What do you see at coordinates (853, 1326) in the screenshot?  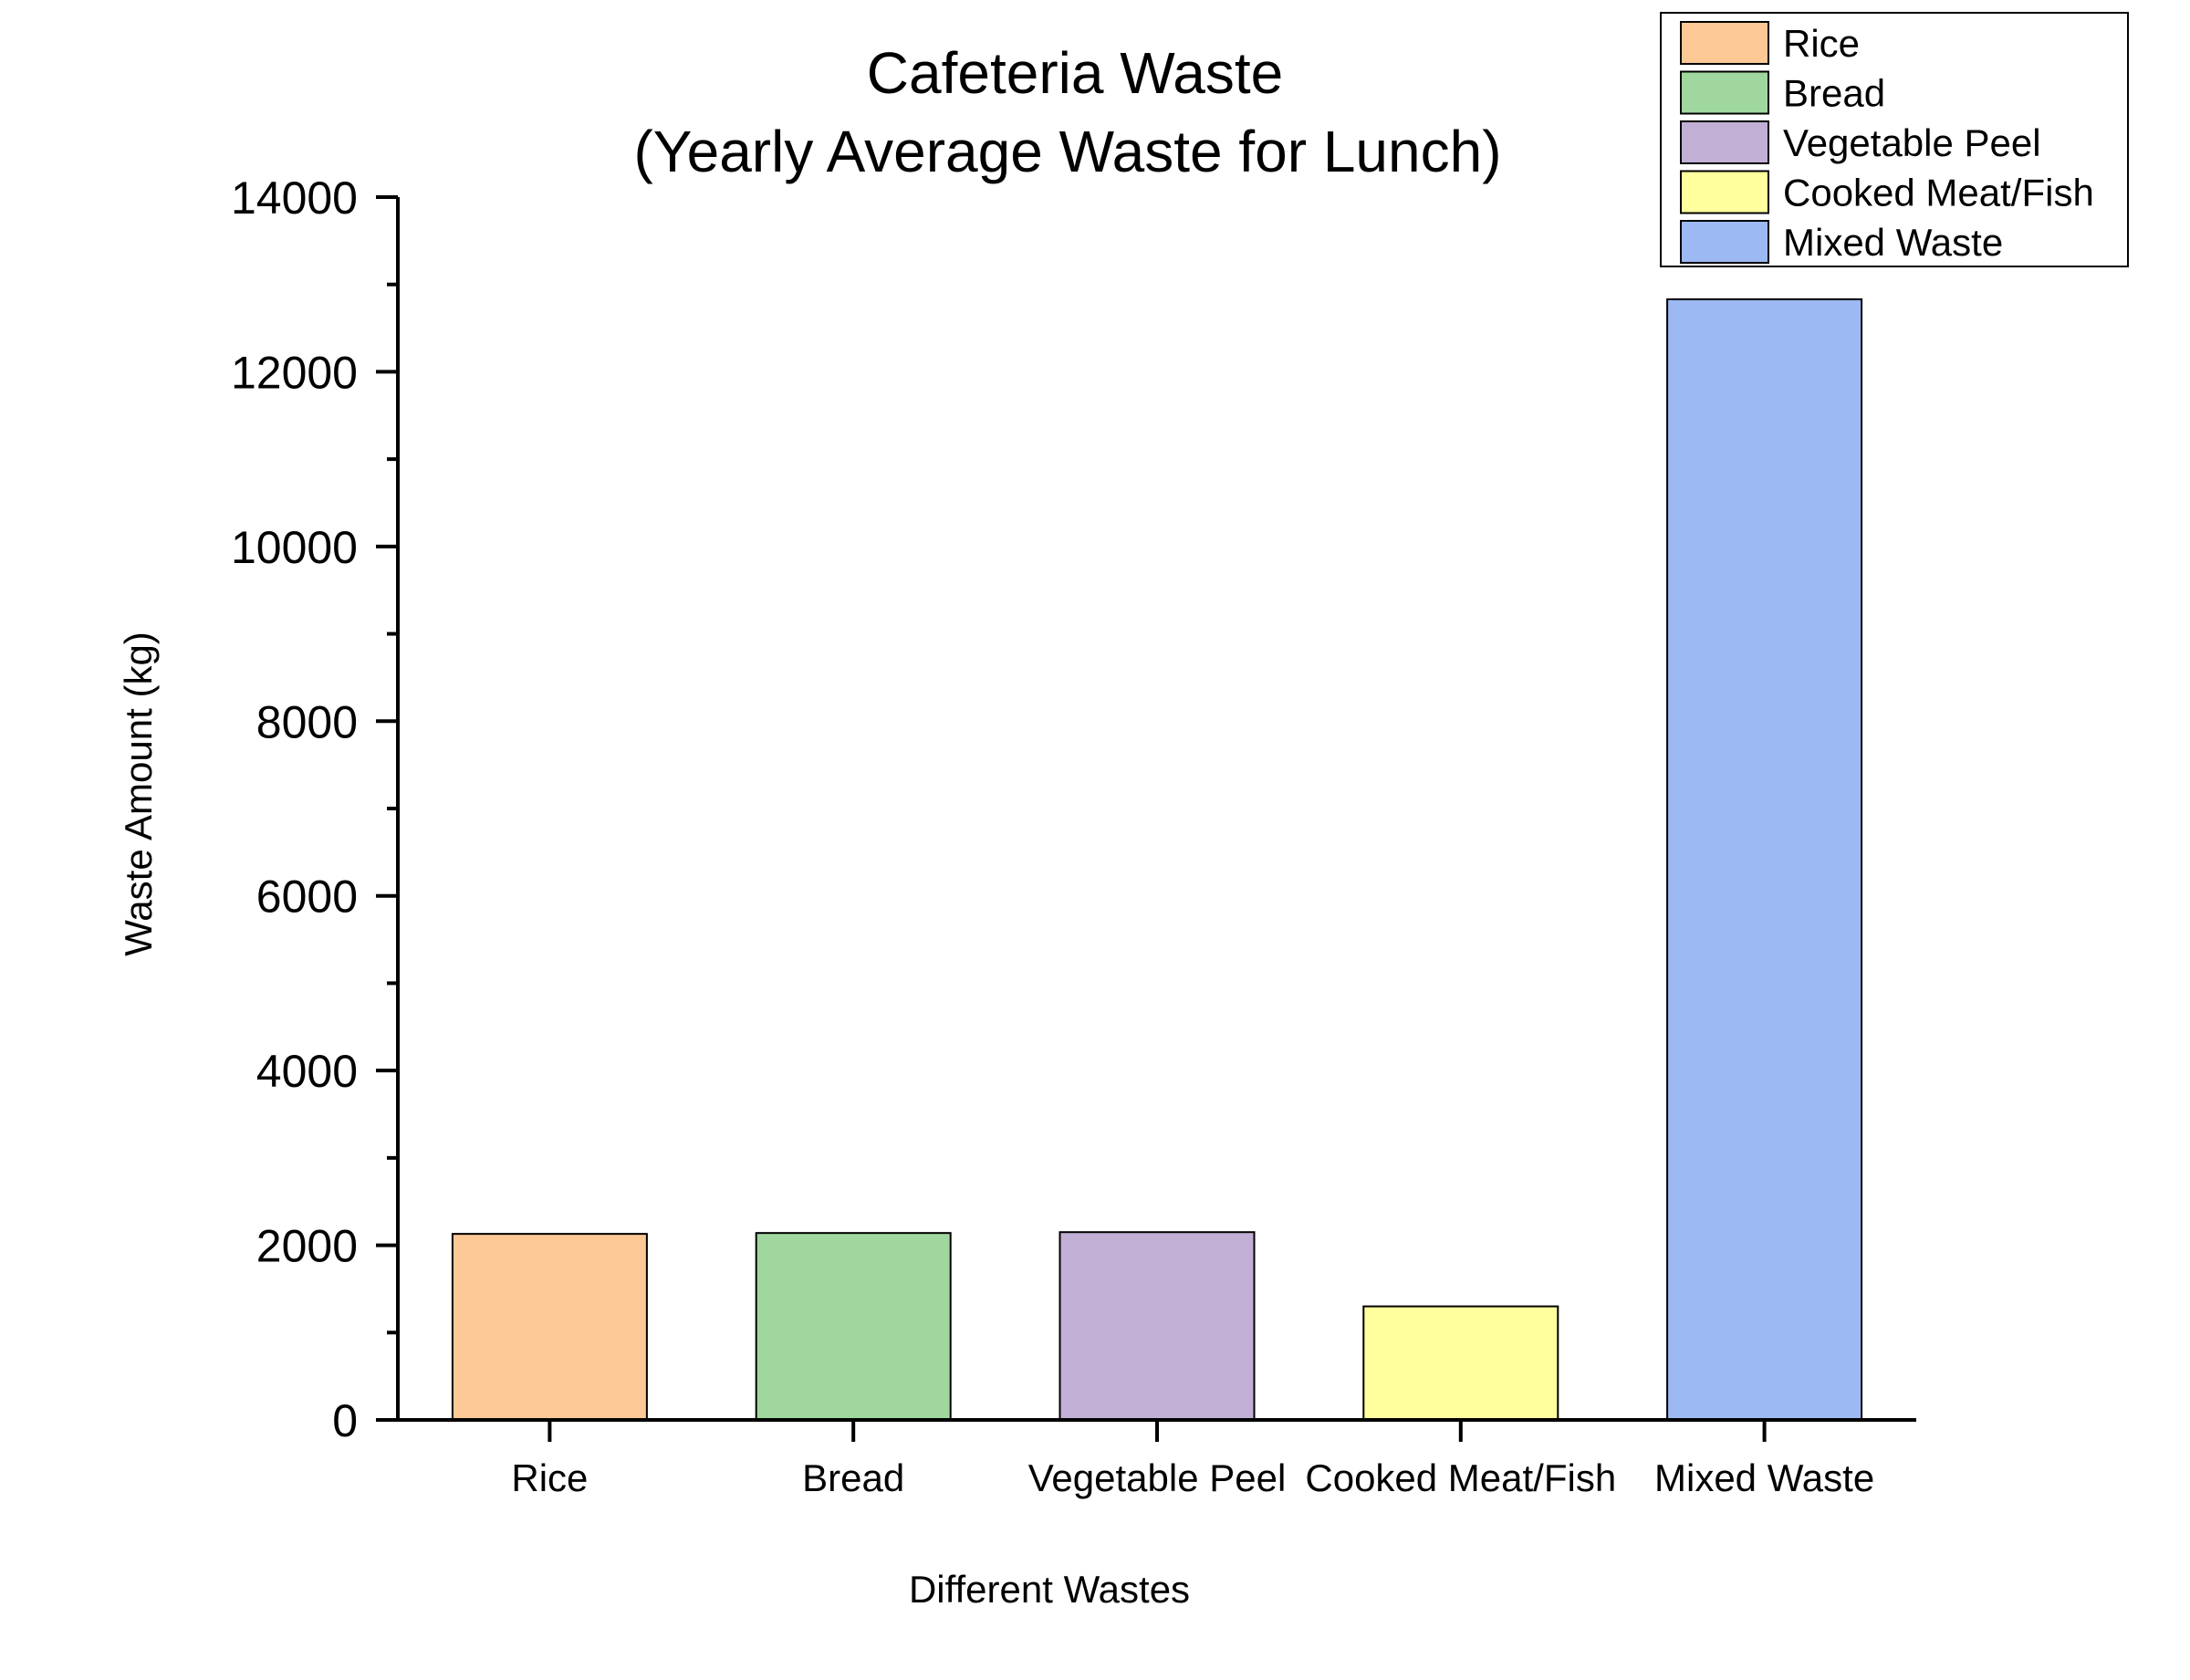 I see `bar-bread` at bounding box center [853, 1326].